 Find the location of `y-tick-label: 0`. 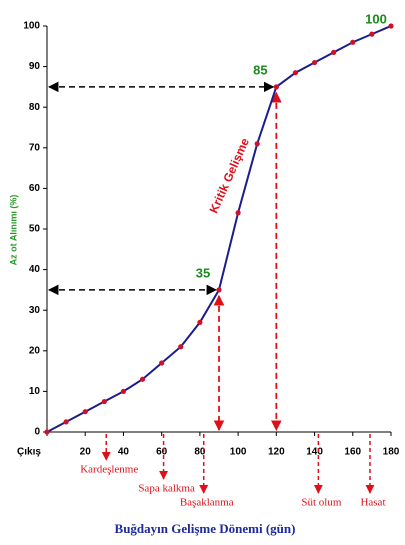

y-tick-label: 0 is located at coordinates (37, 432).